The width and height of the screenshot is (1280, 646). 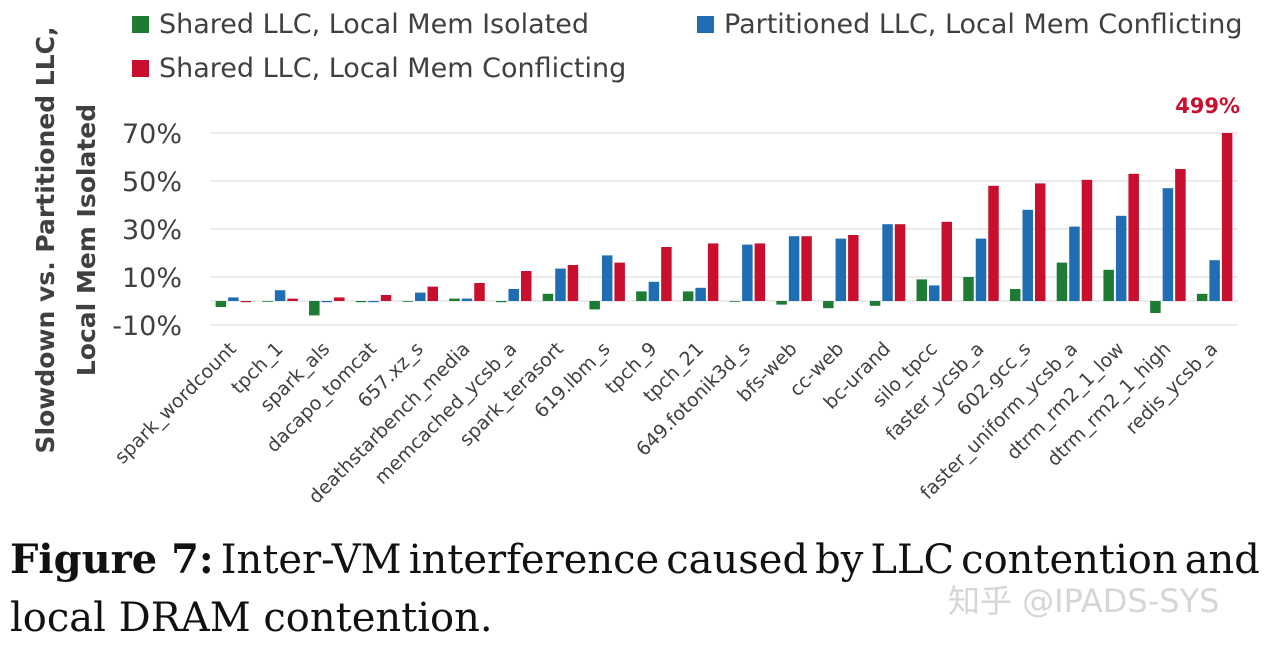 I want to click on bar-faster_uniform_ycsb_a-s2, so click(x=1074, y=263).